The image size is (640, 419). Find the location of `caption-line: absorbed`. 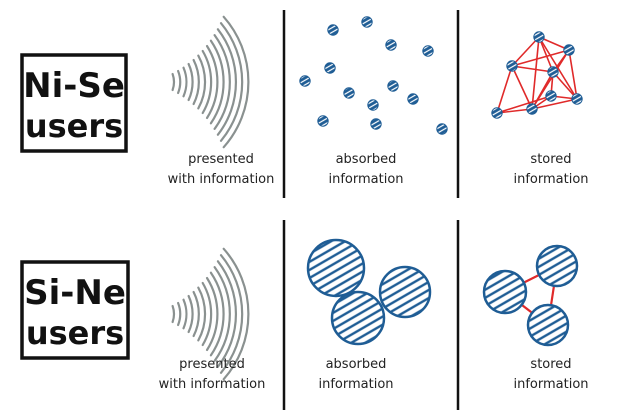

caption-line: absorbed is located at coordinates (356, 364).